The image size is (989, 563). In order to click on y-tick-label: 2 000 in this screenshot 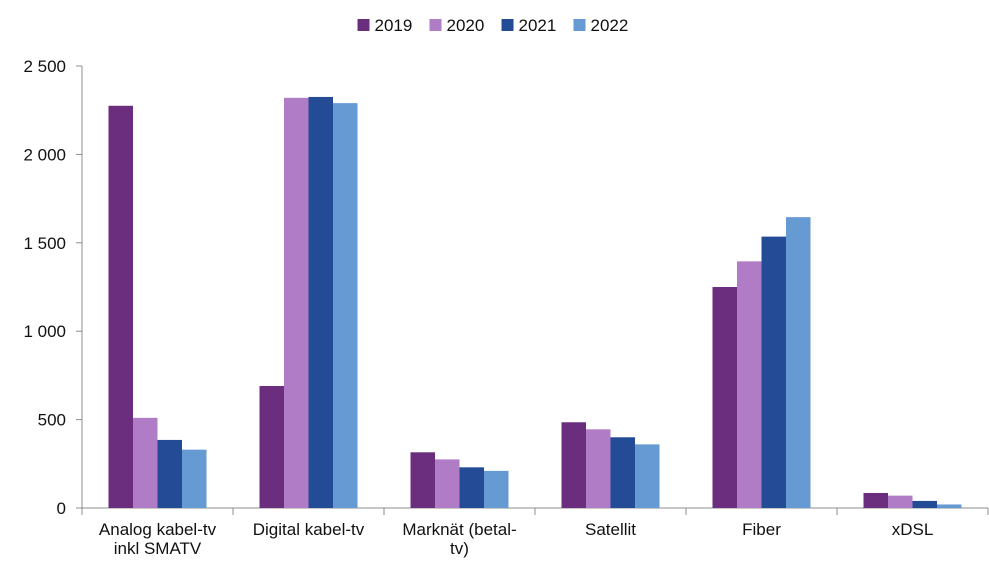, I will do `click(44, 154)`.